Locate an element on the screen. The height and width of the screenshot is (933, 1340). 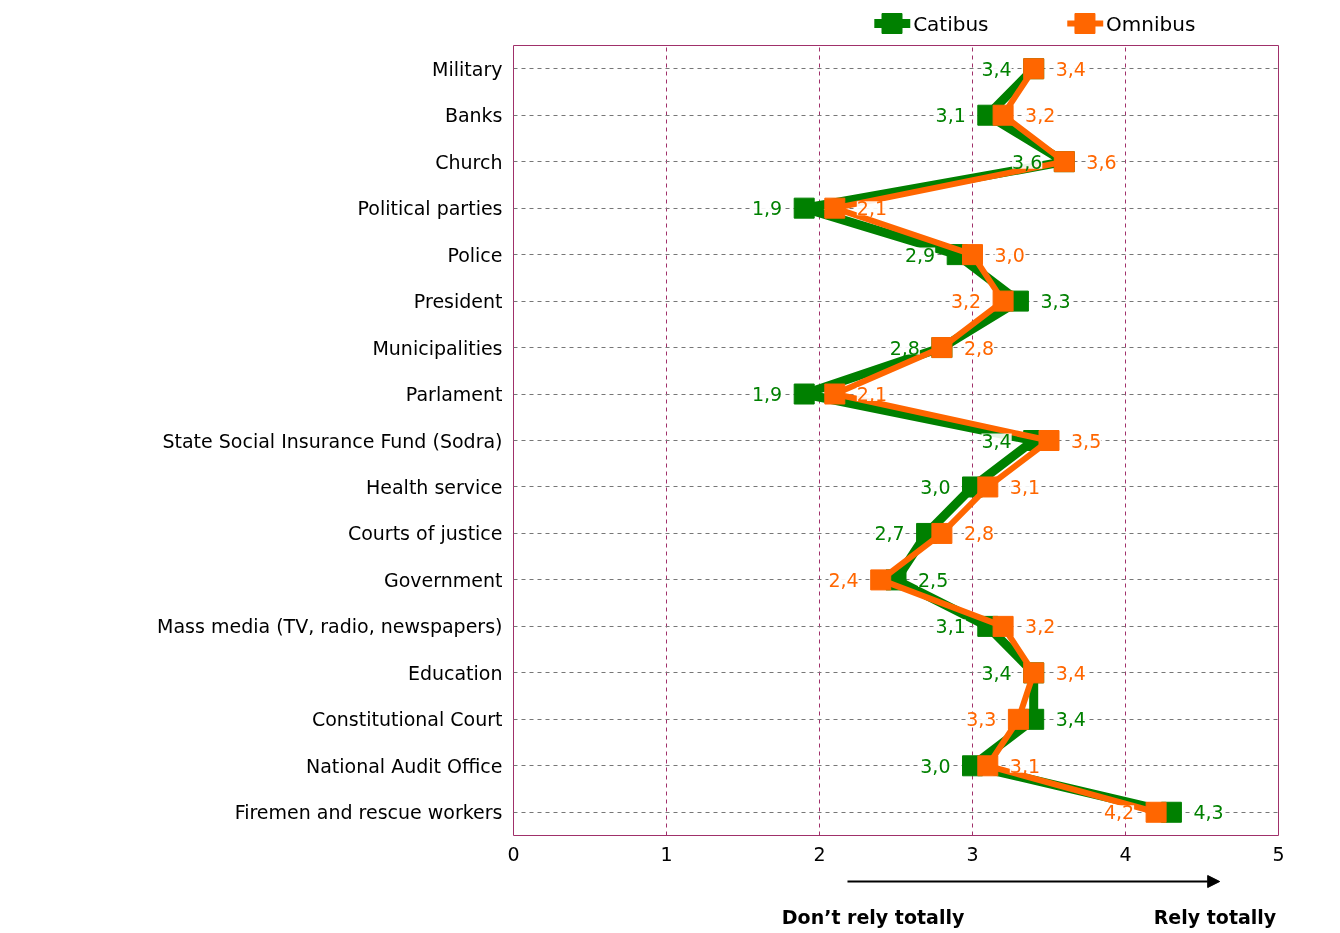
y-tick-label: Banks is located at coordinates (473, 115).